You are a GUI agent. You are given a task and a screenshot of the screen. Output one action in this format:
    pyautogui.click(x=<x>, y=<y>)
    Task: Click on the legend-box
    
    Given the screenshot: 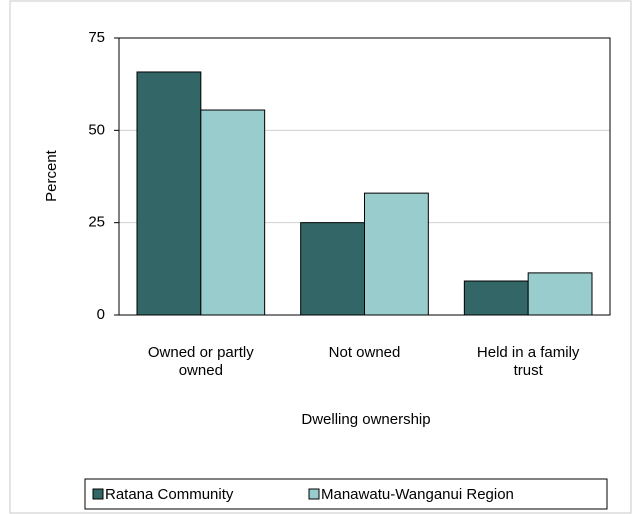 What is the action you would take?
    pyautogui.click(x=346, y=494)
    